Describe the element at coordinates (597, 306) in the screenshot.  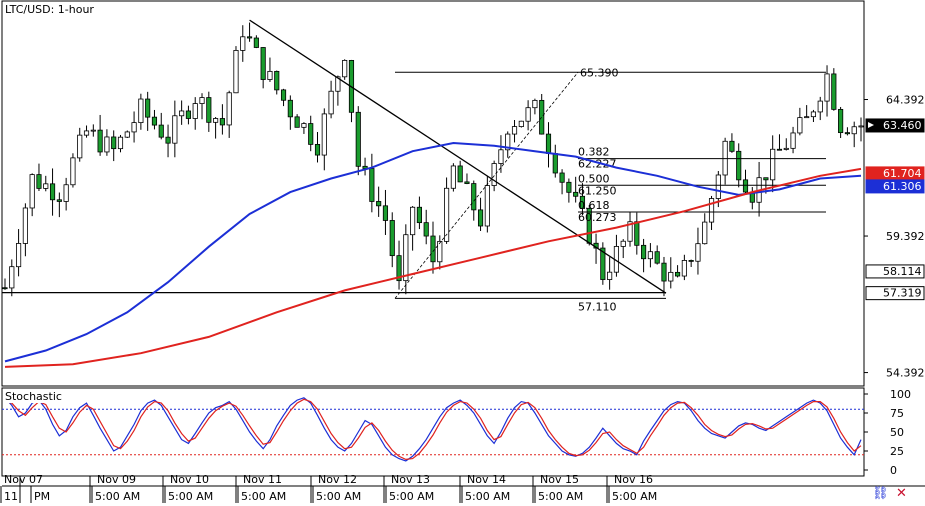
I see `fib-low-label: 57.110` at that location.